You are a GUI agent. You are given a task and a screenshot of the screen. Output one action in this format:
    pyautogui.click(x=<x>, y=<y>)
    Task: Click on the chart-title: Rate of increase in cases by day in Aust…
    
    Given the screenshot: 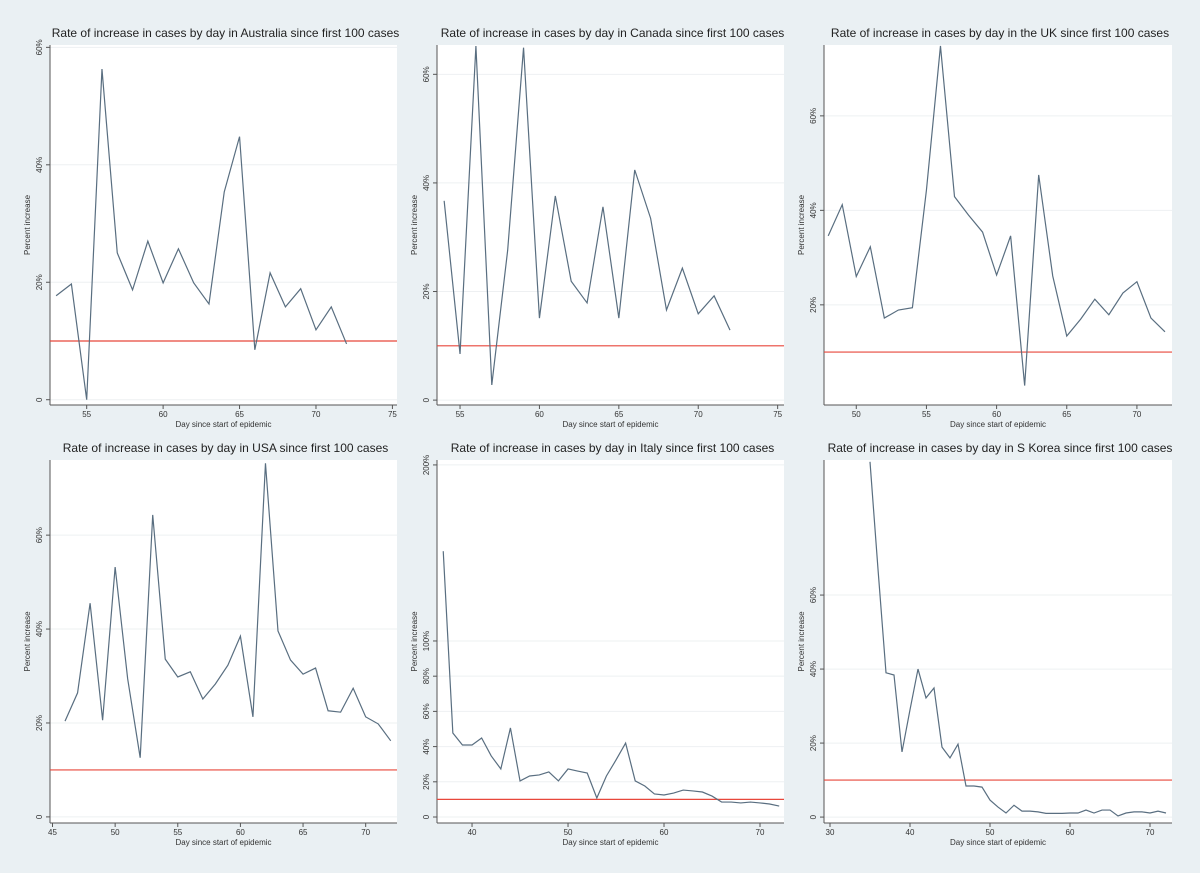 What is the action you would take?
    pyautogui.click(x=226, y=33)
    